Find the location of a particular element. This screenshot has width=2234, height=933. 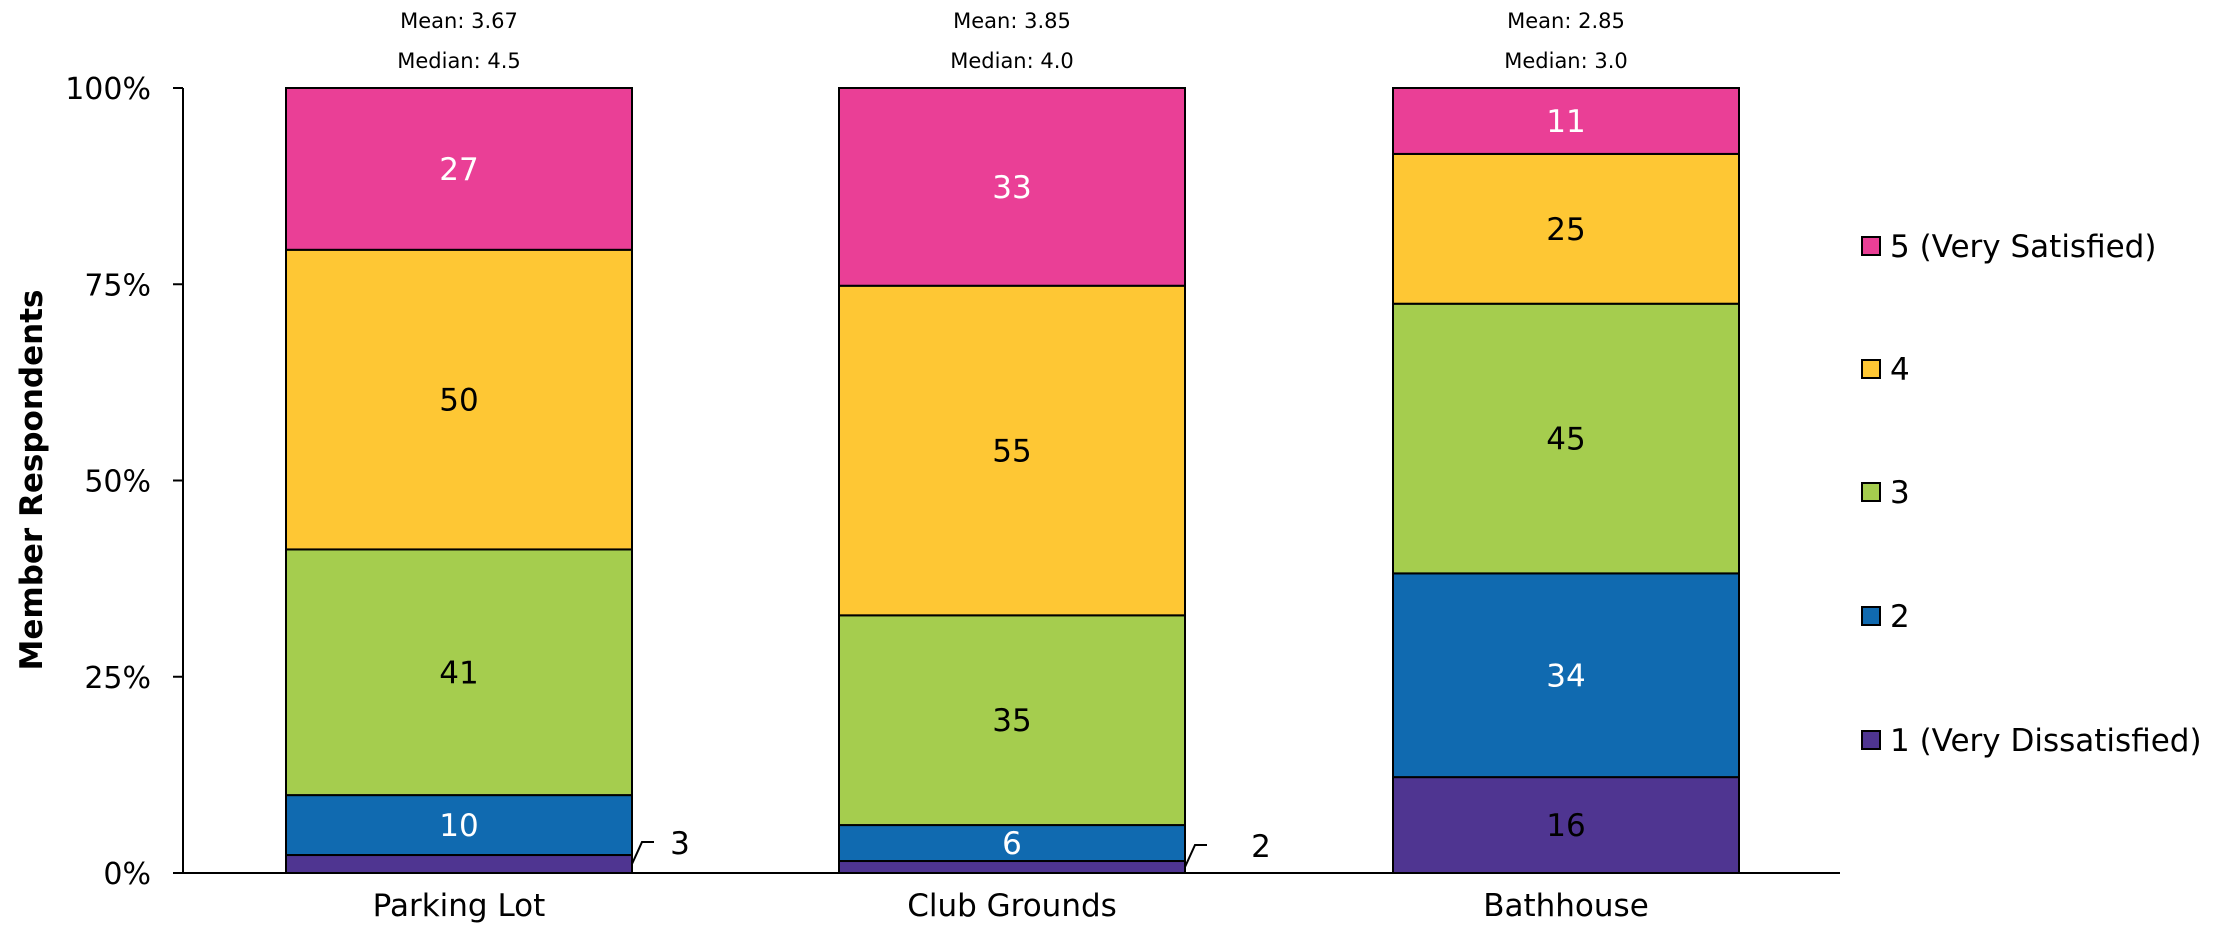

y-tick-label: 75% is located at coordinates (117, 285).